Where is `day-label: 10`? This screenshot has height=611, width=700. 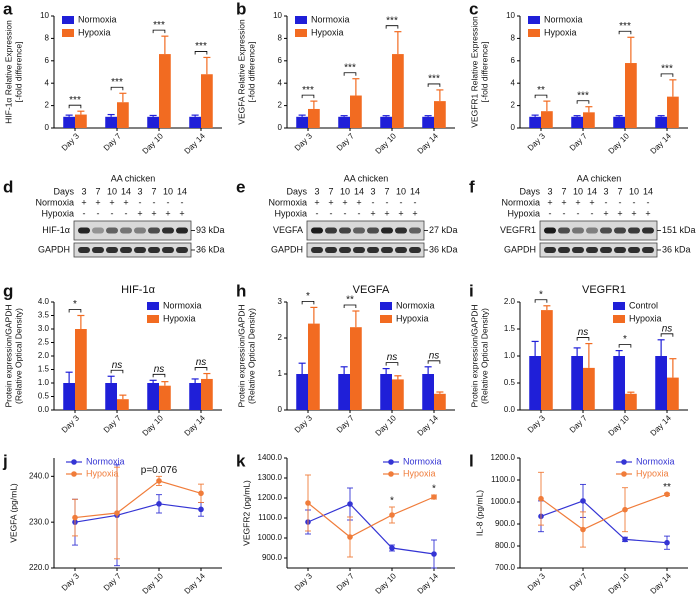
day-label: 10 is located at coordinates (401, 191).